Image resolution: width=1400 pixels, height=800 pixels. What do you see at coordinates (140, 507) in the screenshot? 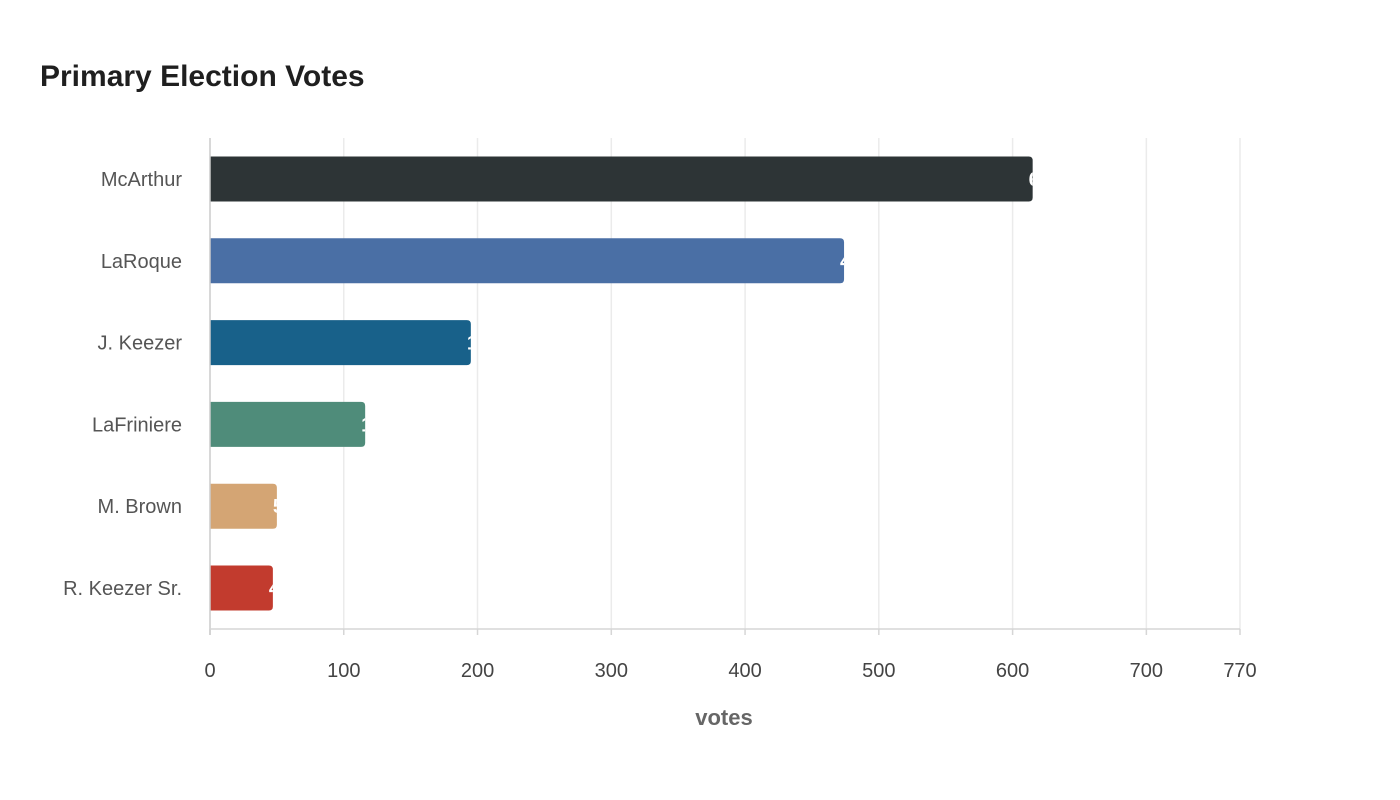
I see `y-category-label: M. Brown` at bounding box center [140, 507].